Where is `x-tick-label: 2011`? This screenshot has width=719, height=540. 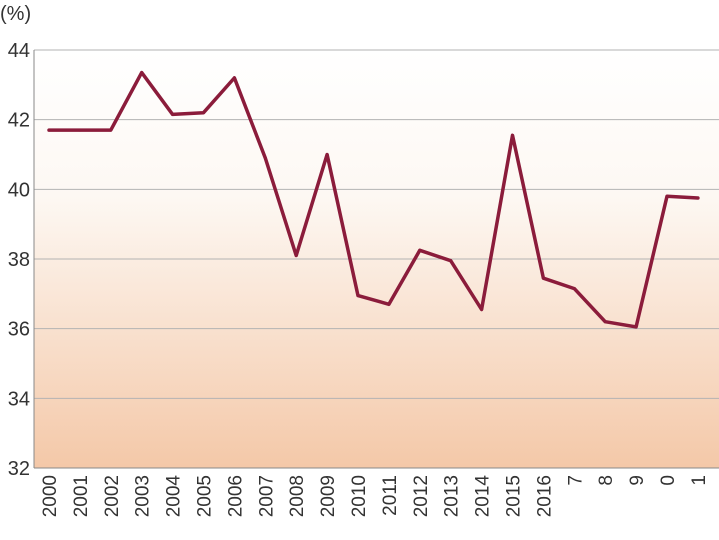 x-tick-label: 2011 is located at coordinates (390, 495).